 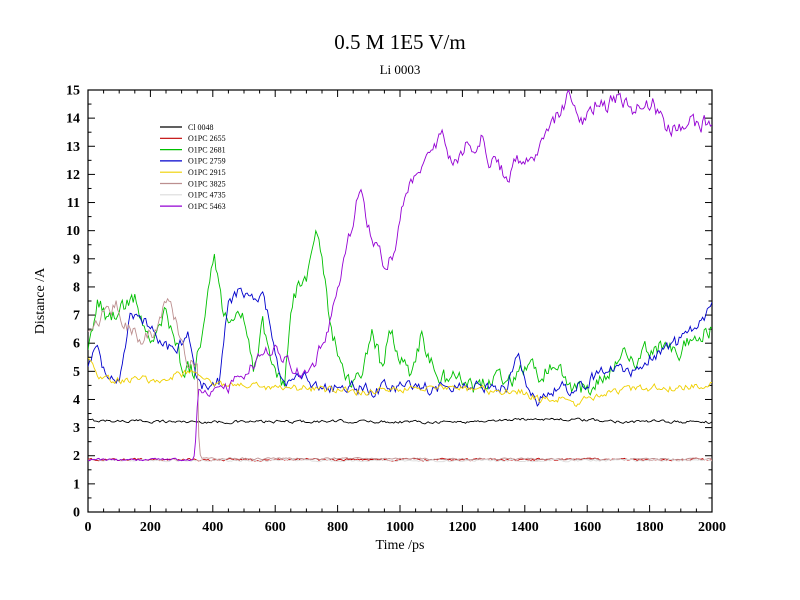 What do you see at coordinates (76, 456) in the screenshot?
I see `y-tick-label: 2` at bounding box center [76, 456].